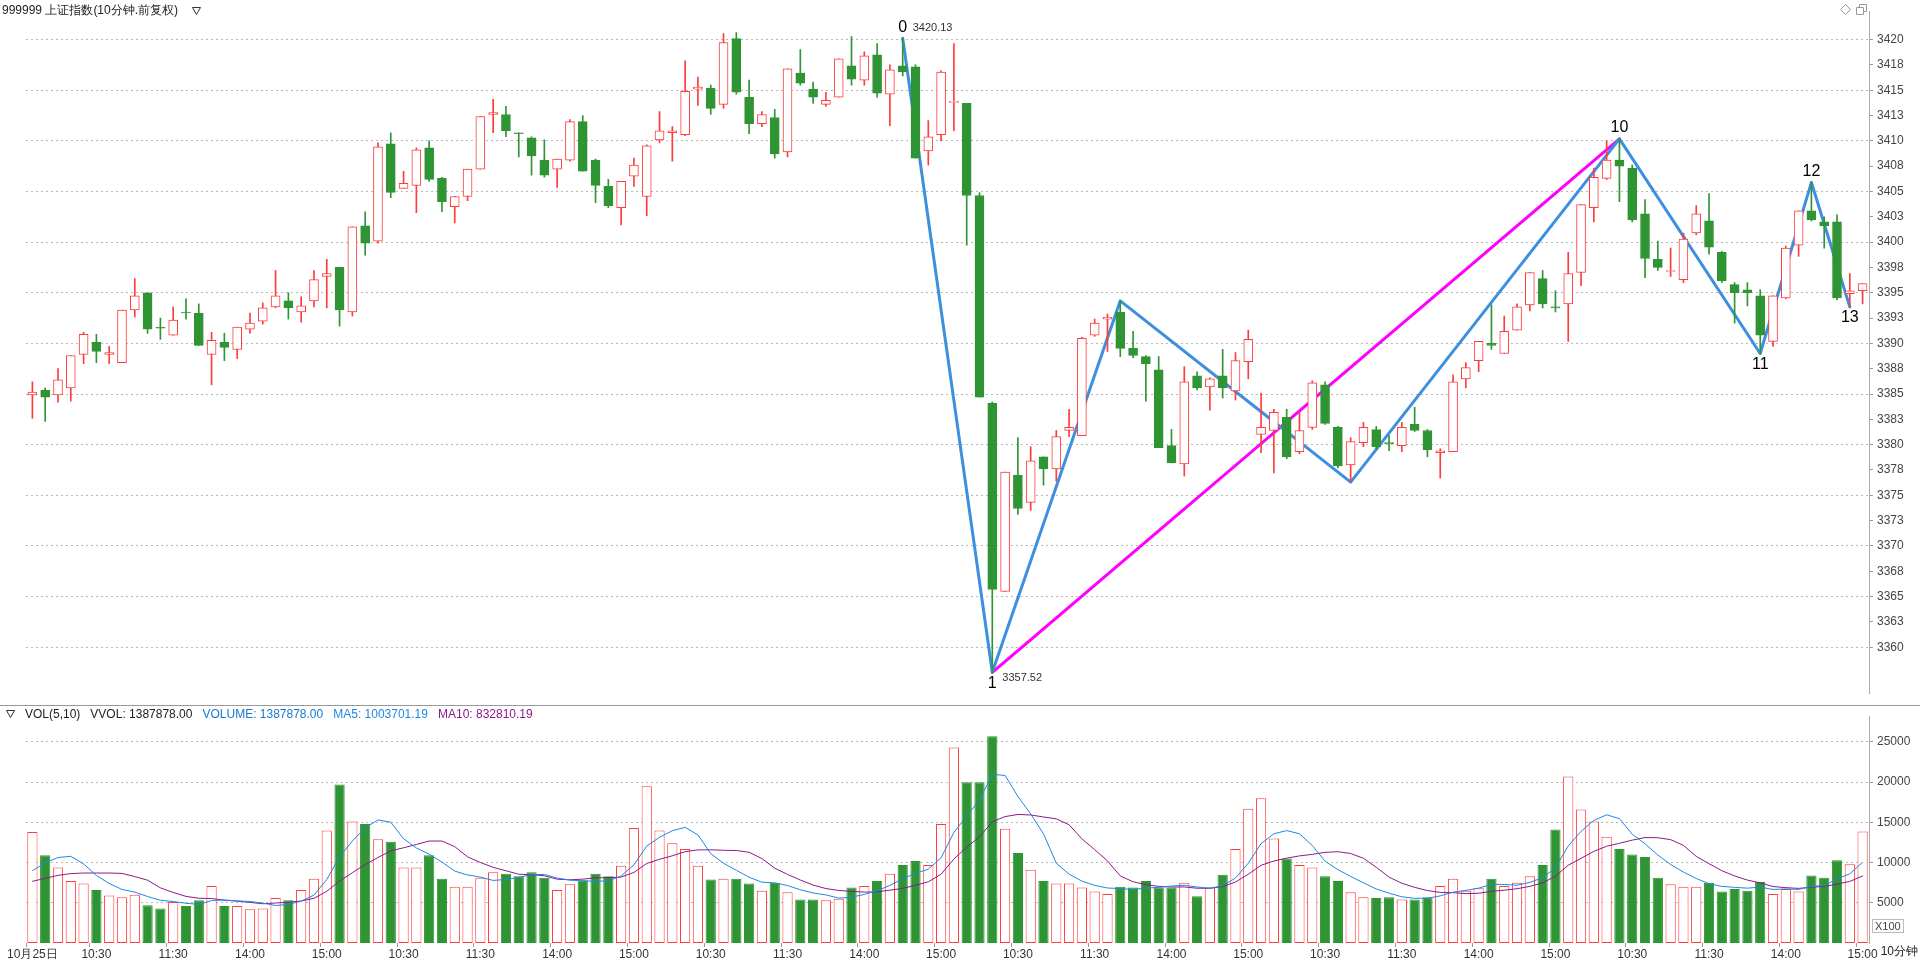 The image size is (1920, 959). Describe the element at coordinates (1891, 342) in the screenshot. I see `y-tick-label: 3390` at that location.